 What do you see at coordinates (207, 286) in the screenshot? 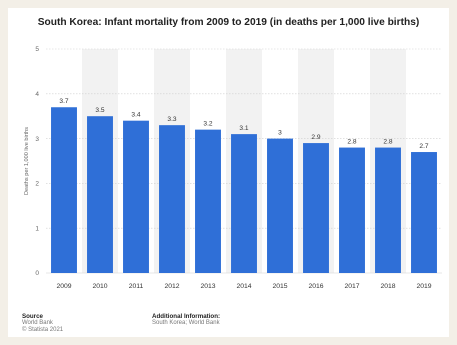
I see `x-tick-label: 2013` at bounding box center [207, 286].